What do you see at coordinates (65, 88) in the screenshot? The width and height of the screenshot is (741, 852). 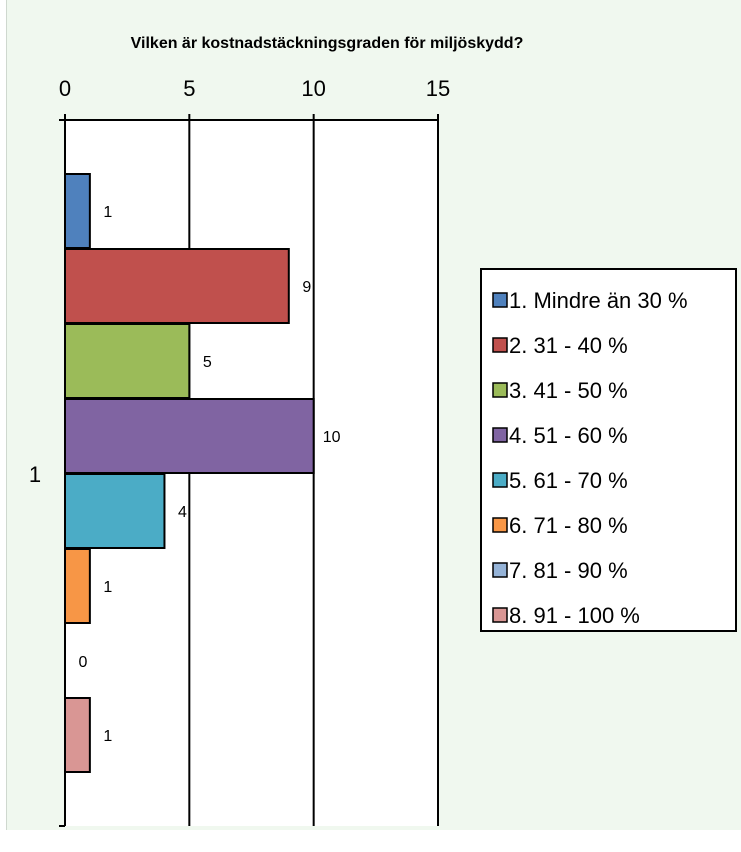 I see `x-tick-label: 0` at bounding box center [65, 88].